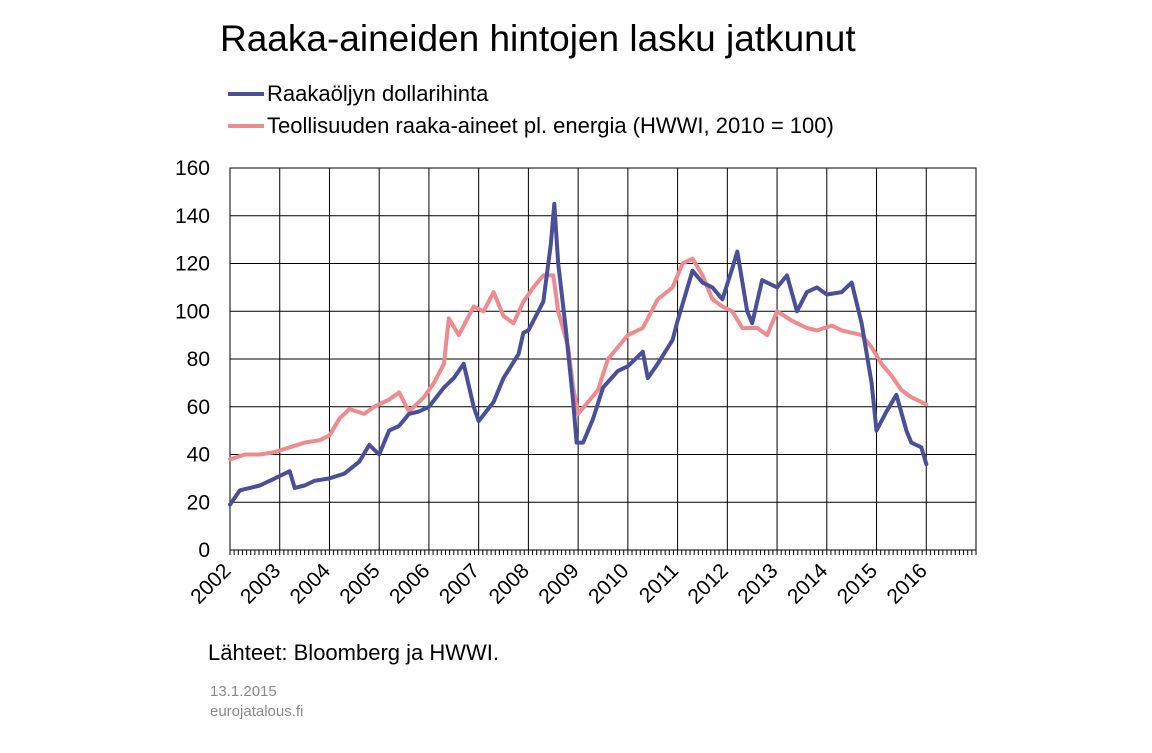  I want to click on y-tick-label: 0, so click(204, 550).